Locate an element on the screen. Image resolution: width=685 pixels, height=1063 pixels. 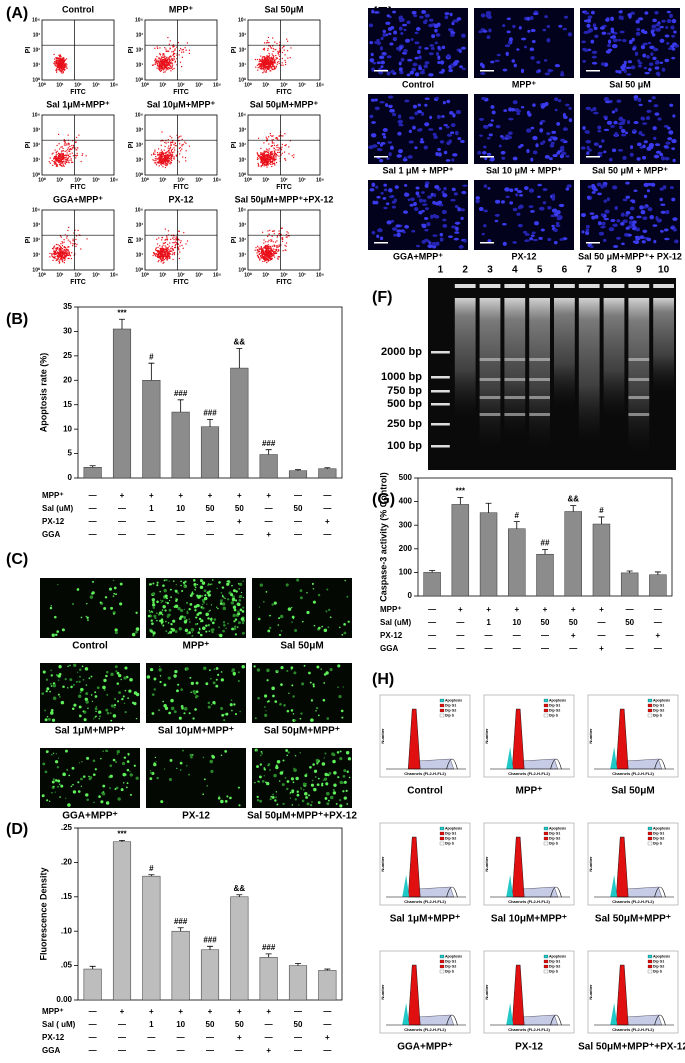
panel-label: (B) is located at coordinates (17, 319).